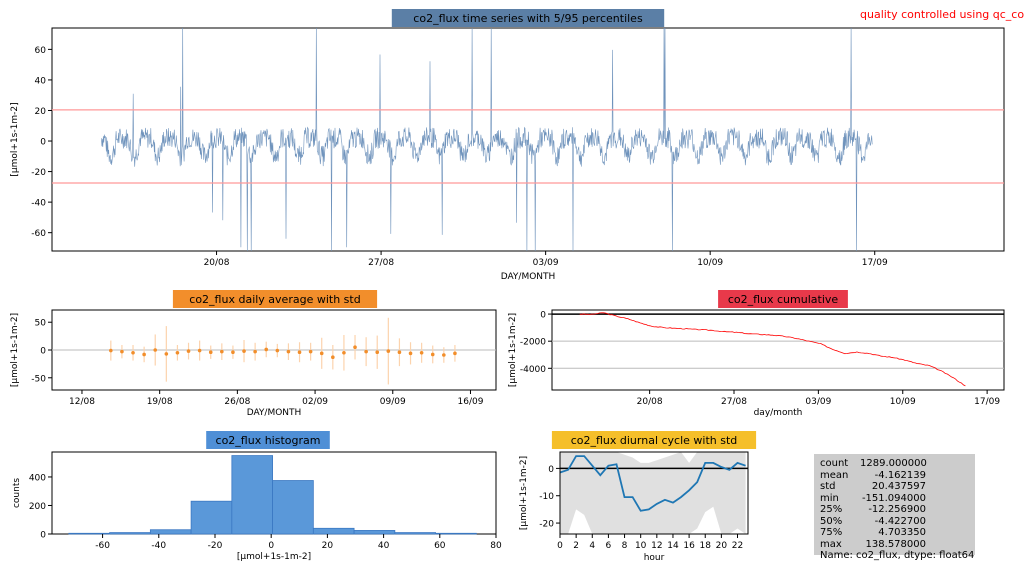  What do you see at coordinates (834, 463) in the screenshot?
I see `stats-key: count` at bounding box center [834, 463].